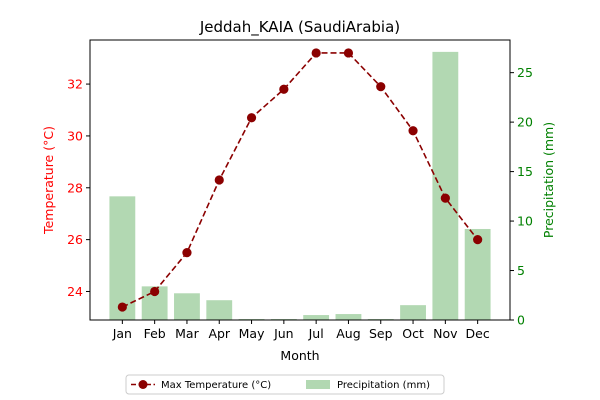 The height and width of the screenshot is (400, 600). I want to click on temperature-point-jul, so click(316, 53).